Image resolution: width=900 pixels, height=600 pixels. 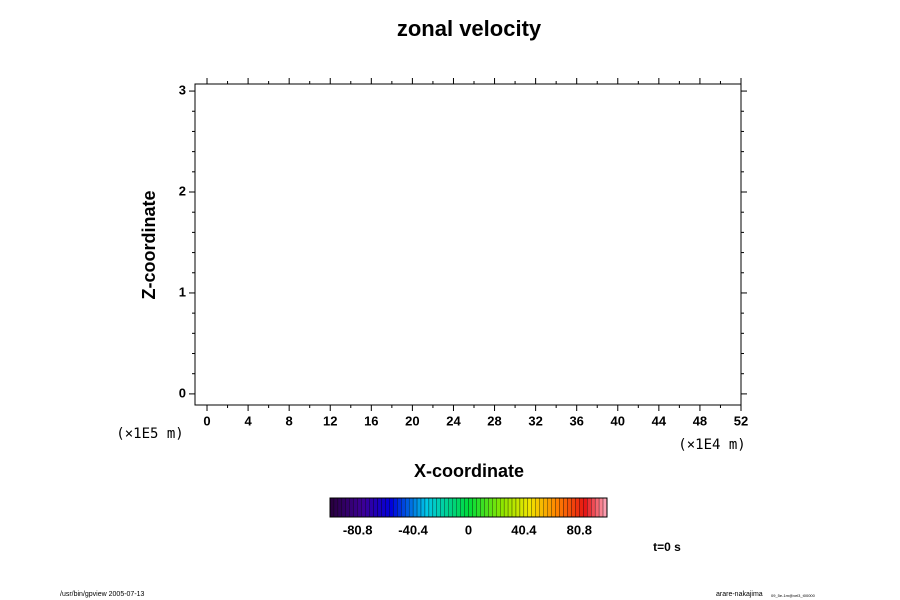 I want to click on y-tick-label: 1, so click(x=182, y=291).